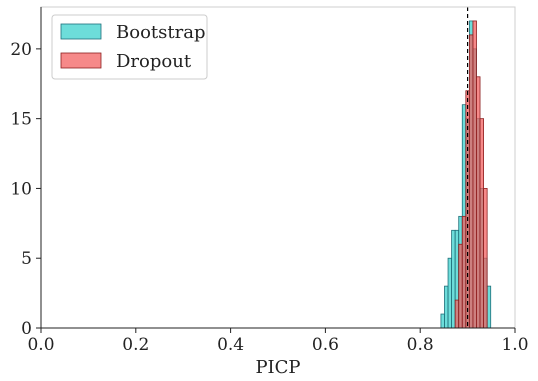 The width and height of the screenshot is (538, 381). Describe the element at coordinates (277, 367) in the screenshot. I see `x-axis-label: PICP` at that location.